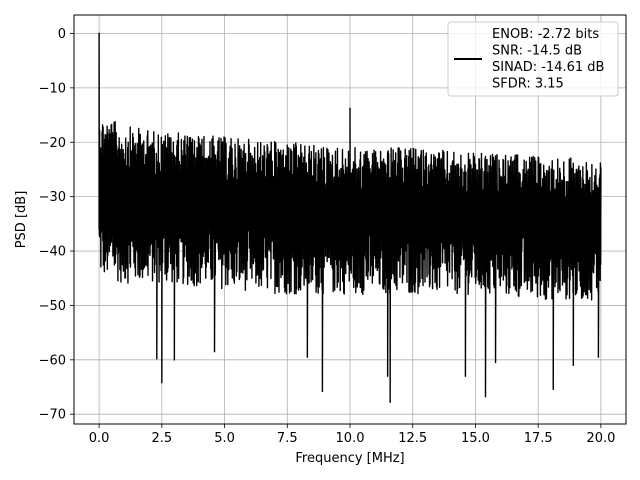 The image size is (640, 480). I want to click on y-tick-label: −50, so click(52, 306).